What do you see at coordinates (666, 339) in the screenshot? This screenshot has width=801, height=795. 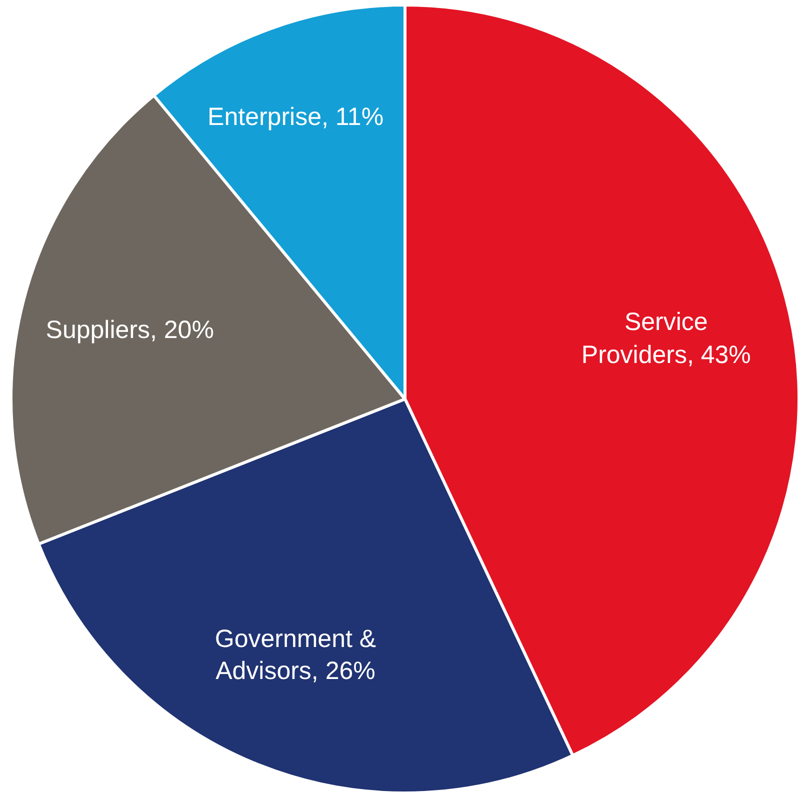 I see `slice-label: Service Providers, 43%` at bounding box center [666, 339].